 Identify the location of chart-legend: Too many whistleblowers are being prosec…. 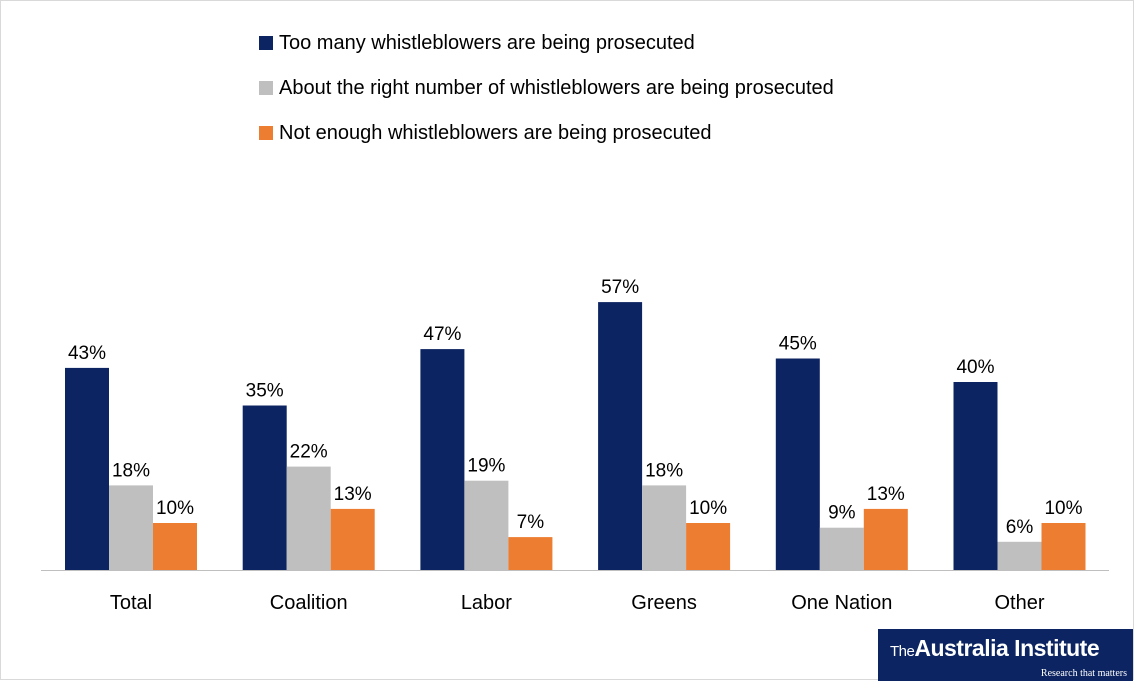
(546, 98).